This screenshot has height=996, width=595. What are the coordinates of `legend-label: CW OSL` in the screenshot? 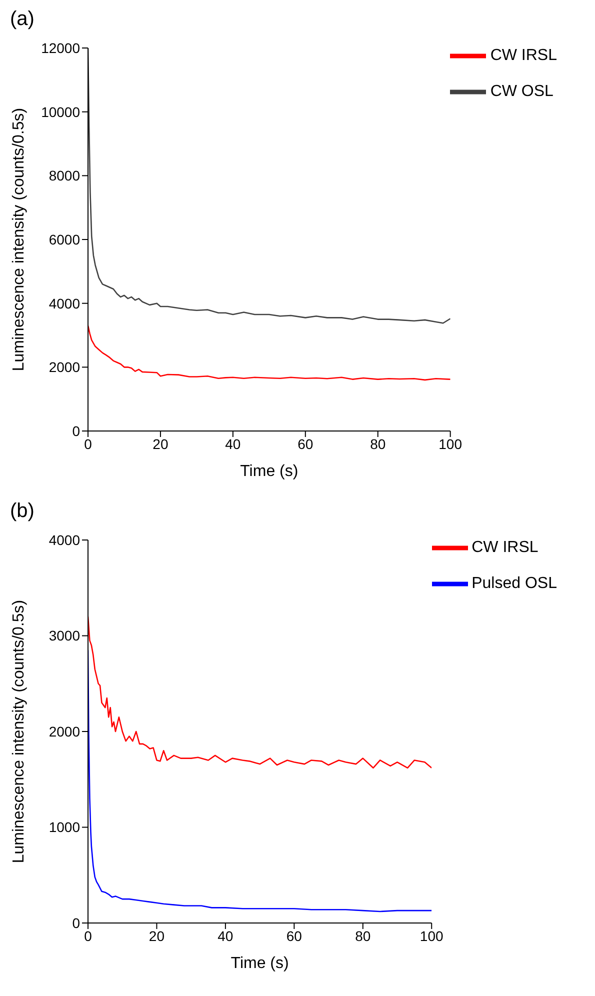 It's located at (522, 91).